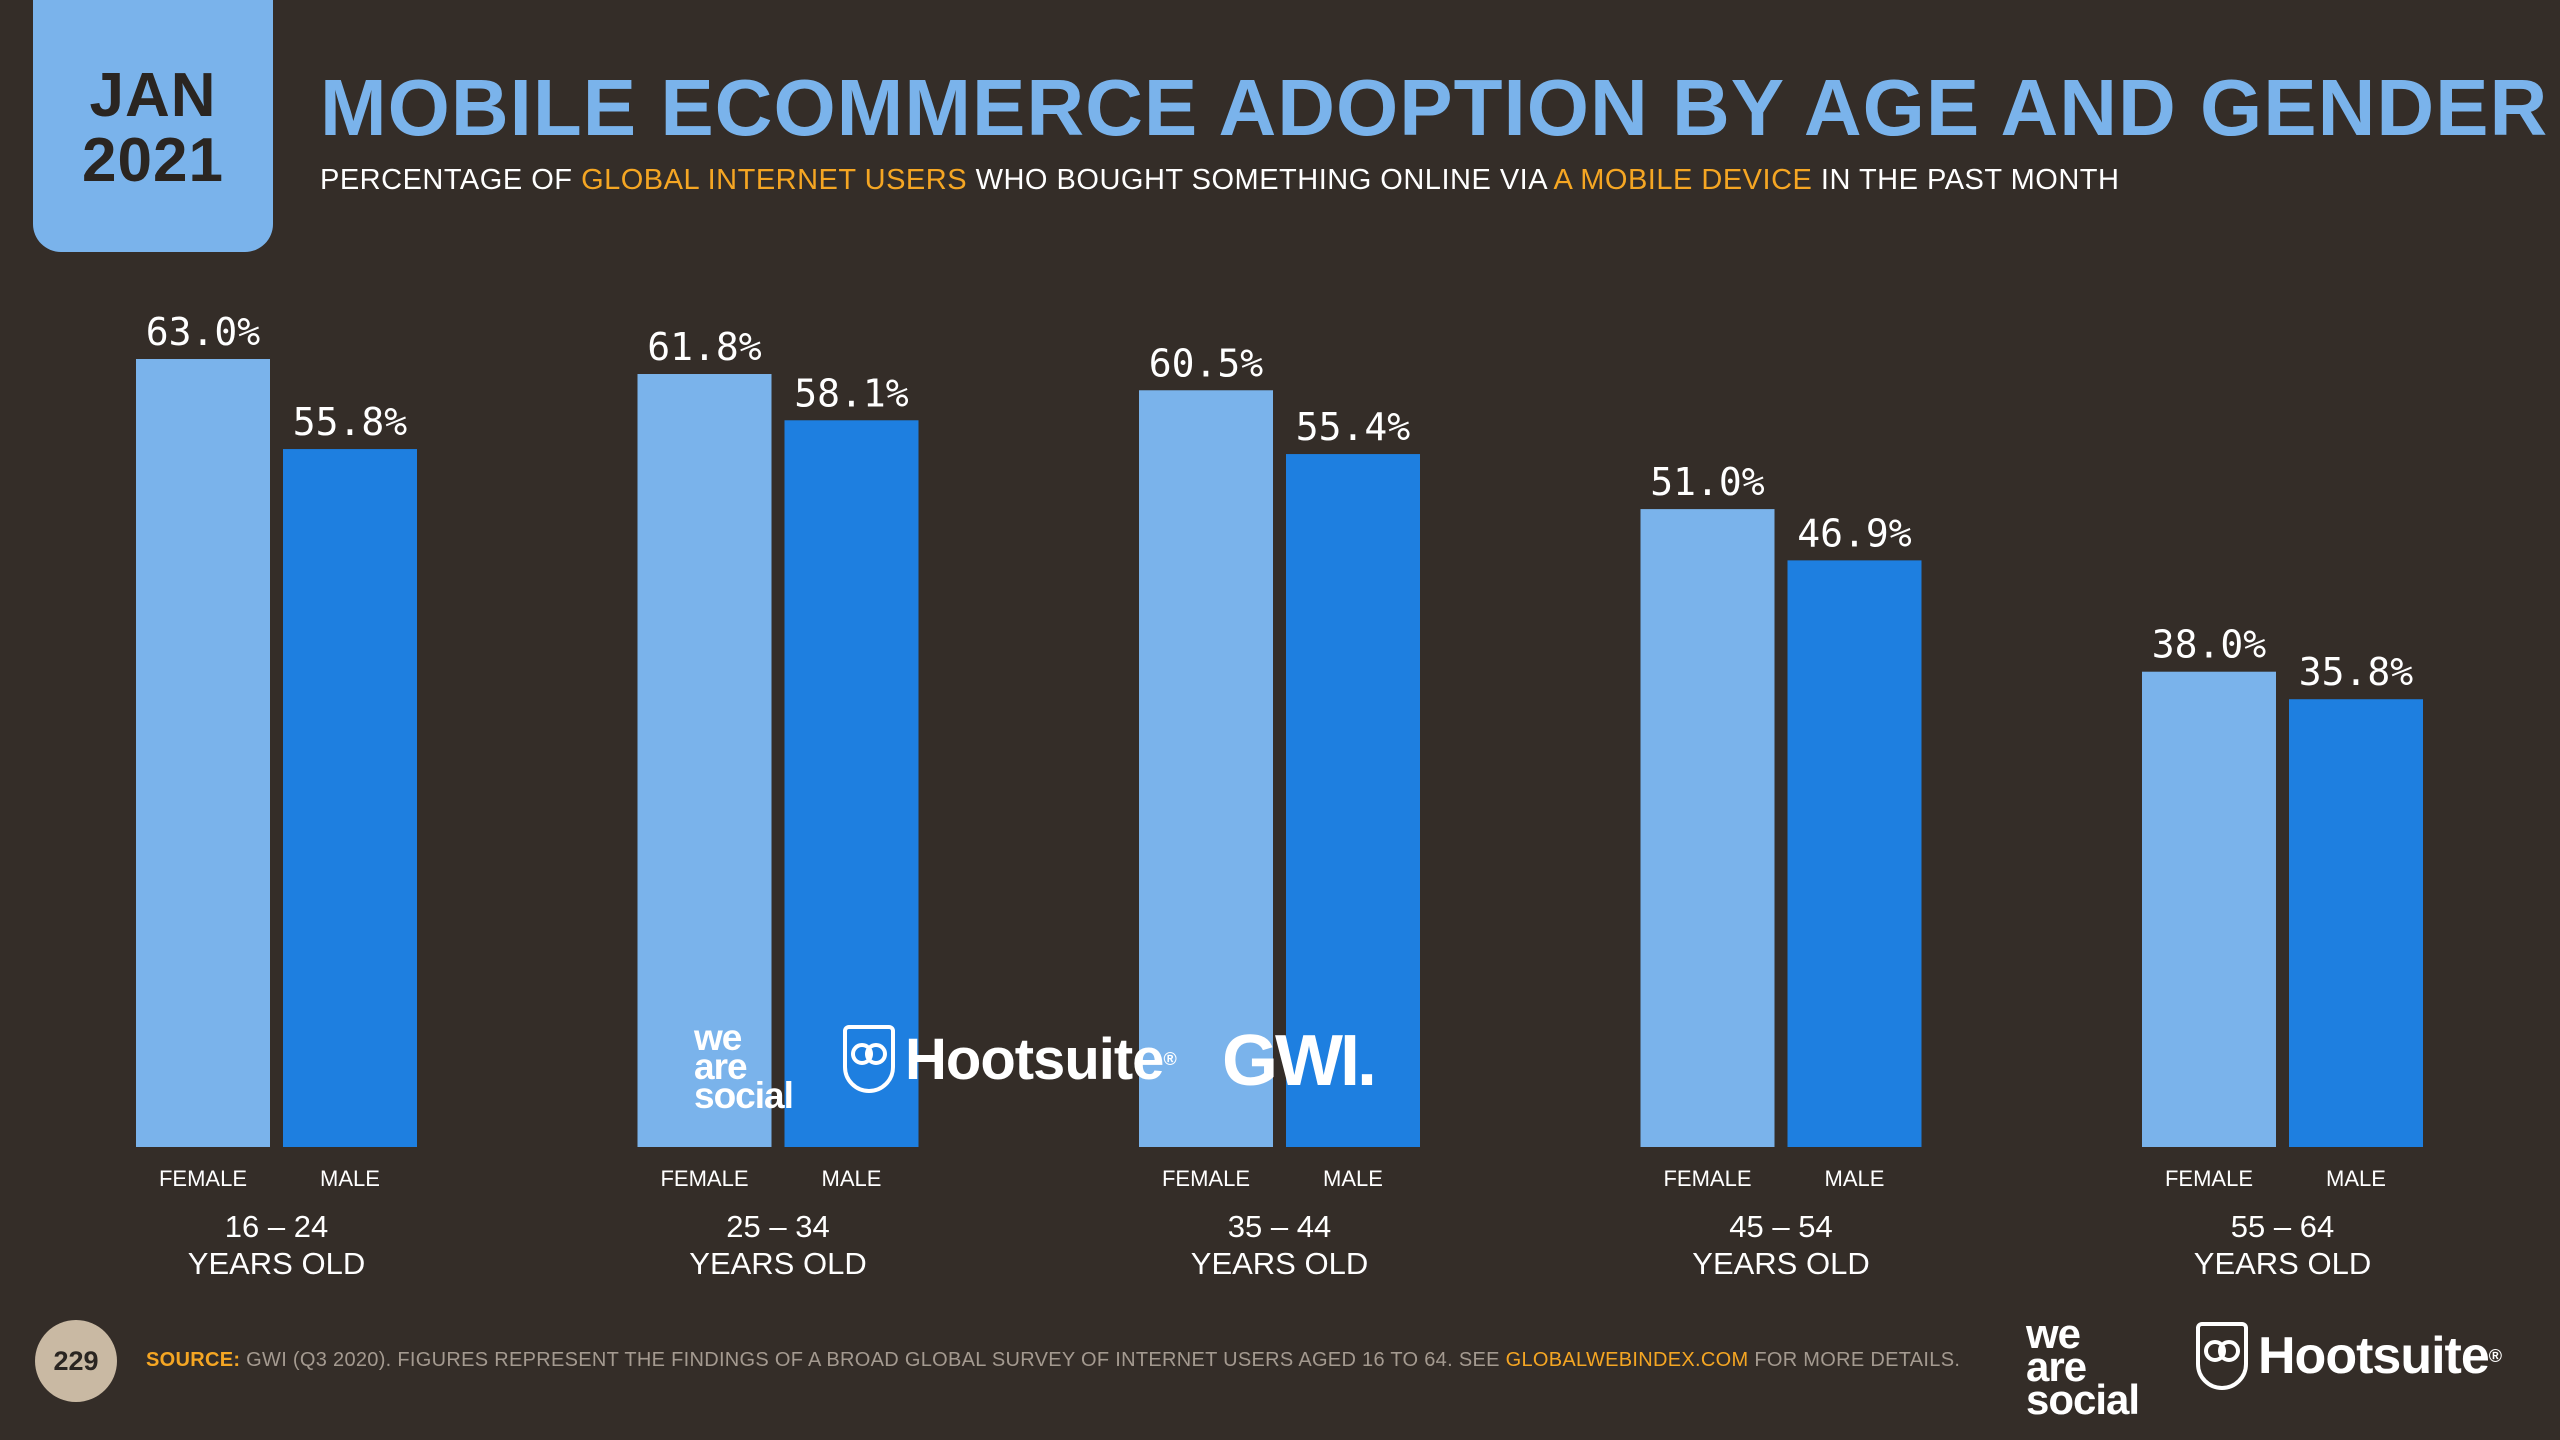  What do you see at coordinates (1966, 180) in the screenshot?
I see `subtitle-part3: IN THE PAST MONTH` at bounding box center [1966, 180].